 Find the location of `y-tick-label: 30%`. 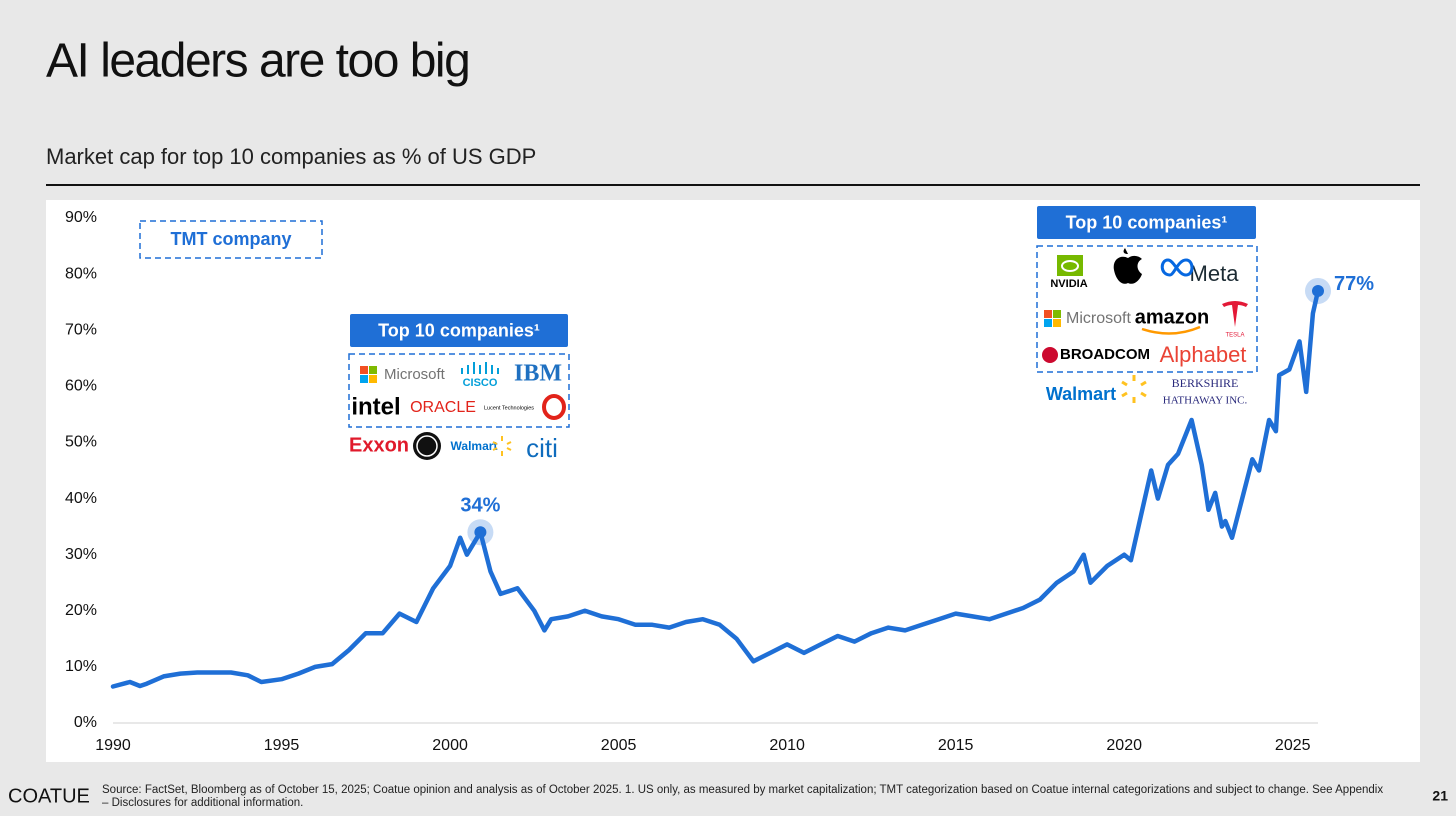

y-tick-label: 30% is located at coordinates (81, 554).